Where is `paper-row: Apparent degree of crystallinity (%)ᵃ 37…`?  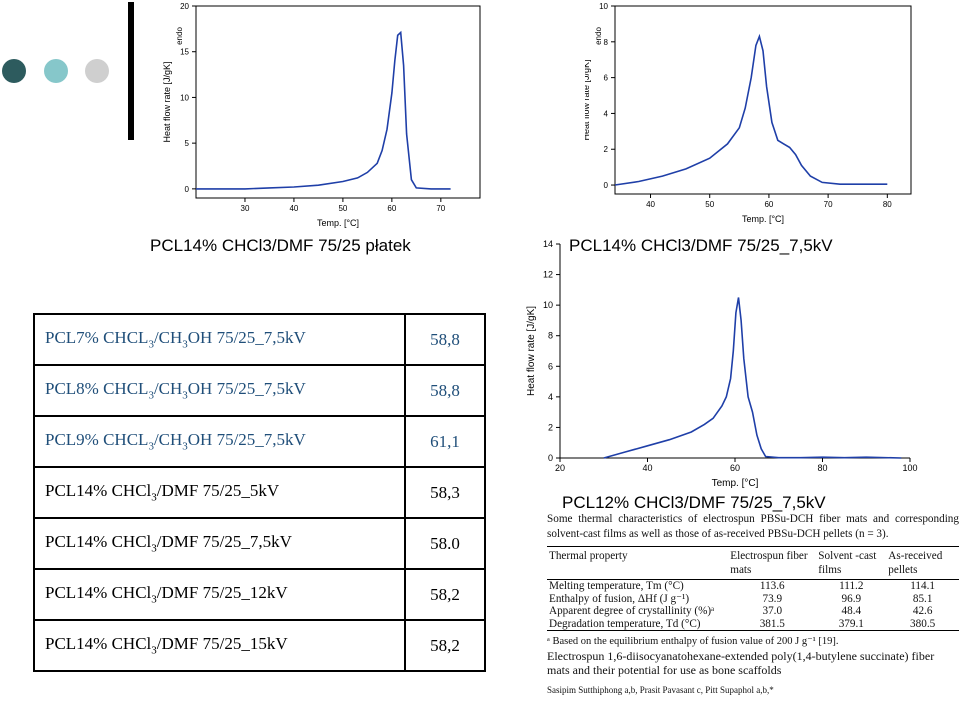
paper-row: Apparent degree of crystallinity (%)ᵃ 37… is located at coordinates (753, 611).